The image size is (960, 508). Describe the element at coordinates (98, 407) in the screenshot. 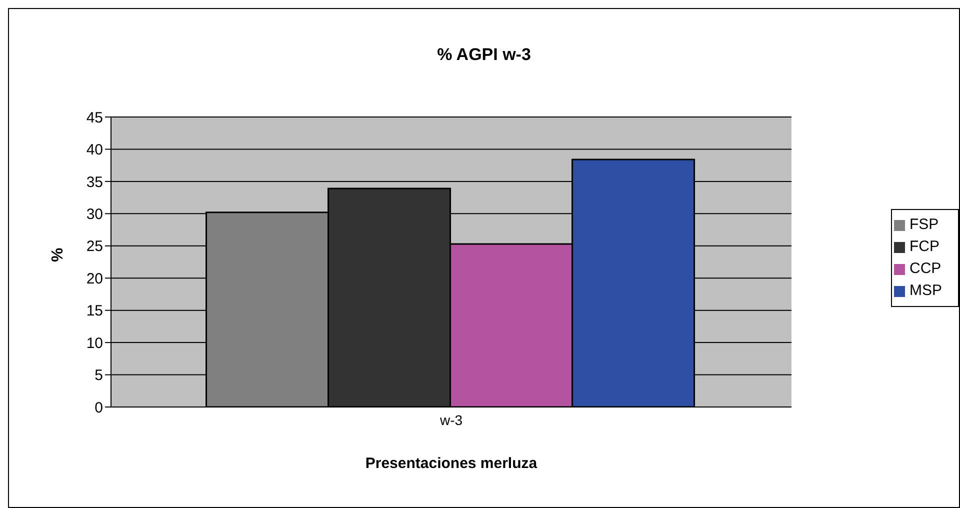

I see `y-tick-label: 0` at that location.